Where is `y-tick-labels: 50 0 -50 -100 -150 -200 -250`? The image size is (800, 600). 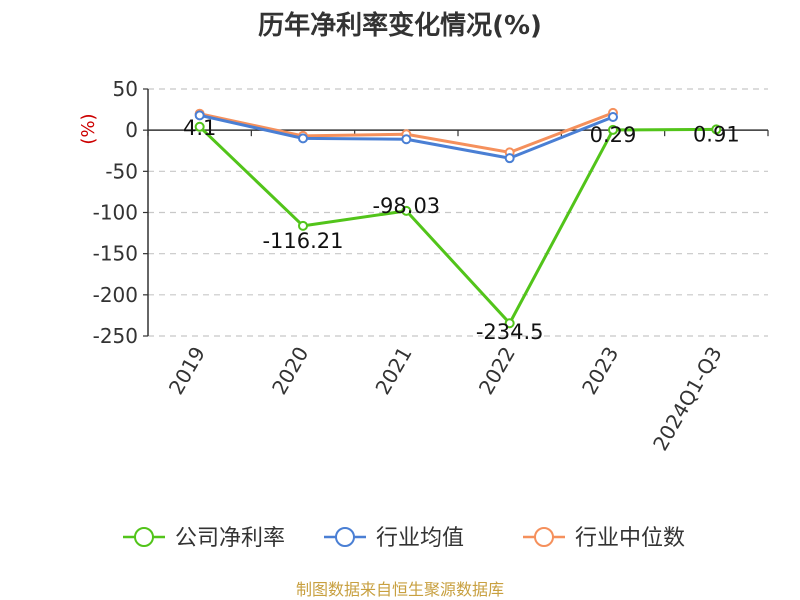 y-tick-labels: 50 0 -50 -100 -150 -200 -250 is located at coordinates (115, 212).